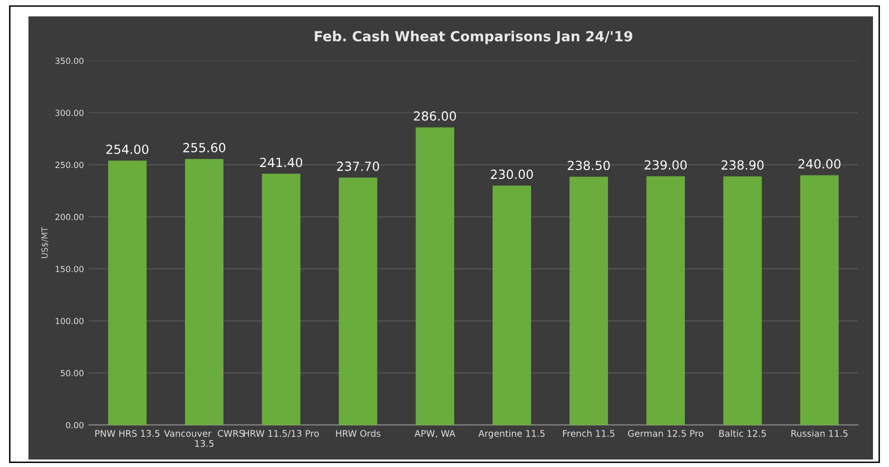 The image size is (889, 467). What do you see at coordinates (511, 434) in the screenshot?
I see `x-tick-label: Argentine 11.5` at bounding box center [511, 434].